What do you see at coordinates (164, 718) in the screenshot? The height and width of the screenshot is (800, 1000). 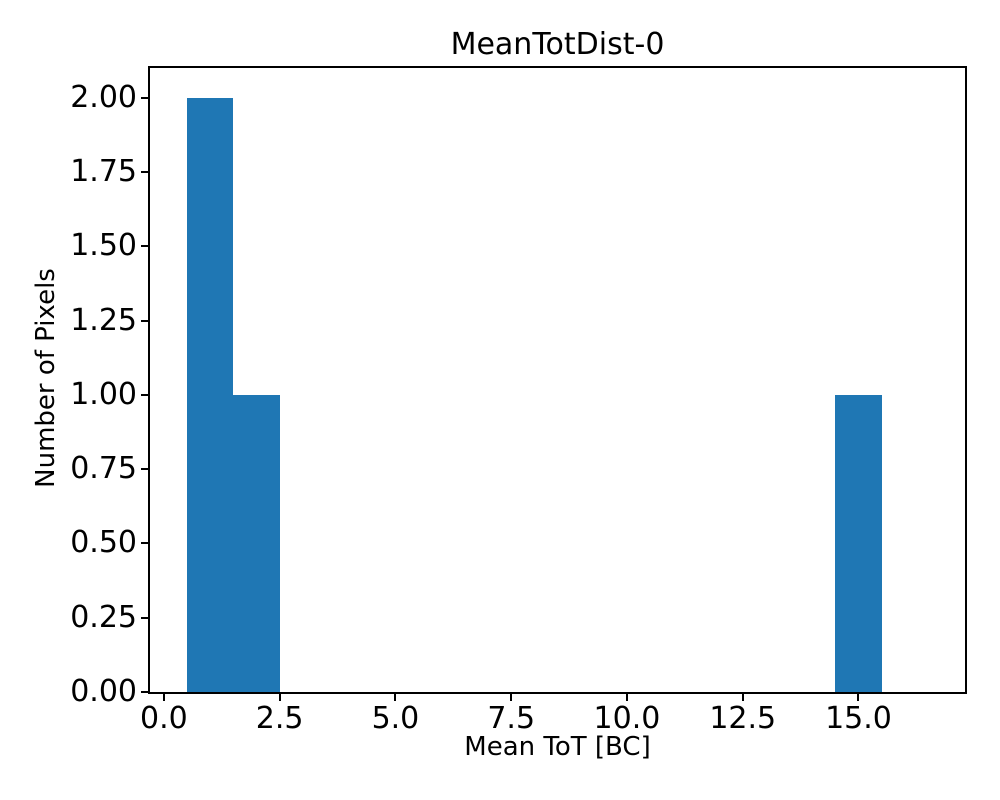 I see `x-tick-label: 0.0` at bounding box center [164, 718].